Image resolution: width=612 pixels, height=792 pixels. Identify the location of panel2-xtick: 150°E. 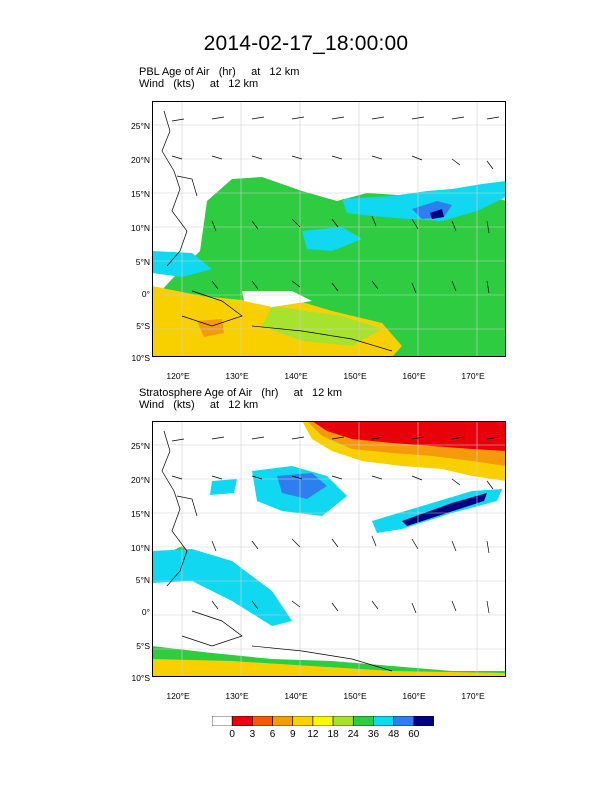
(355, 696).